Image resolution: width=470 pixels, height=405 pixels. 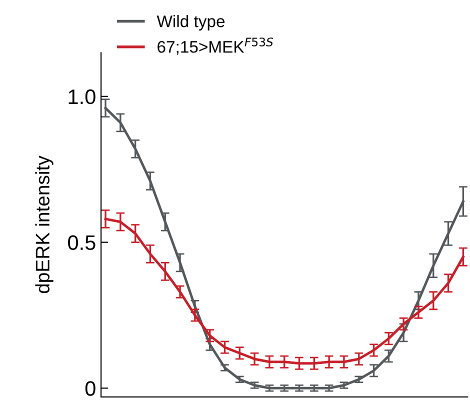 What do you see at coordinates (216, 46) in the screenshot?
I see `legend-label: 67;15>MEK$^{F53S}$` at bounding box center [216, 46].